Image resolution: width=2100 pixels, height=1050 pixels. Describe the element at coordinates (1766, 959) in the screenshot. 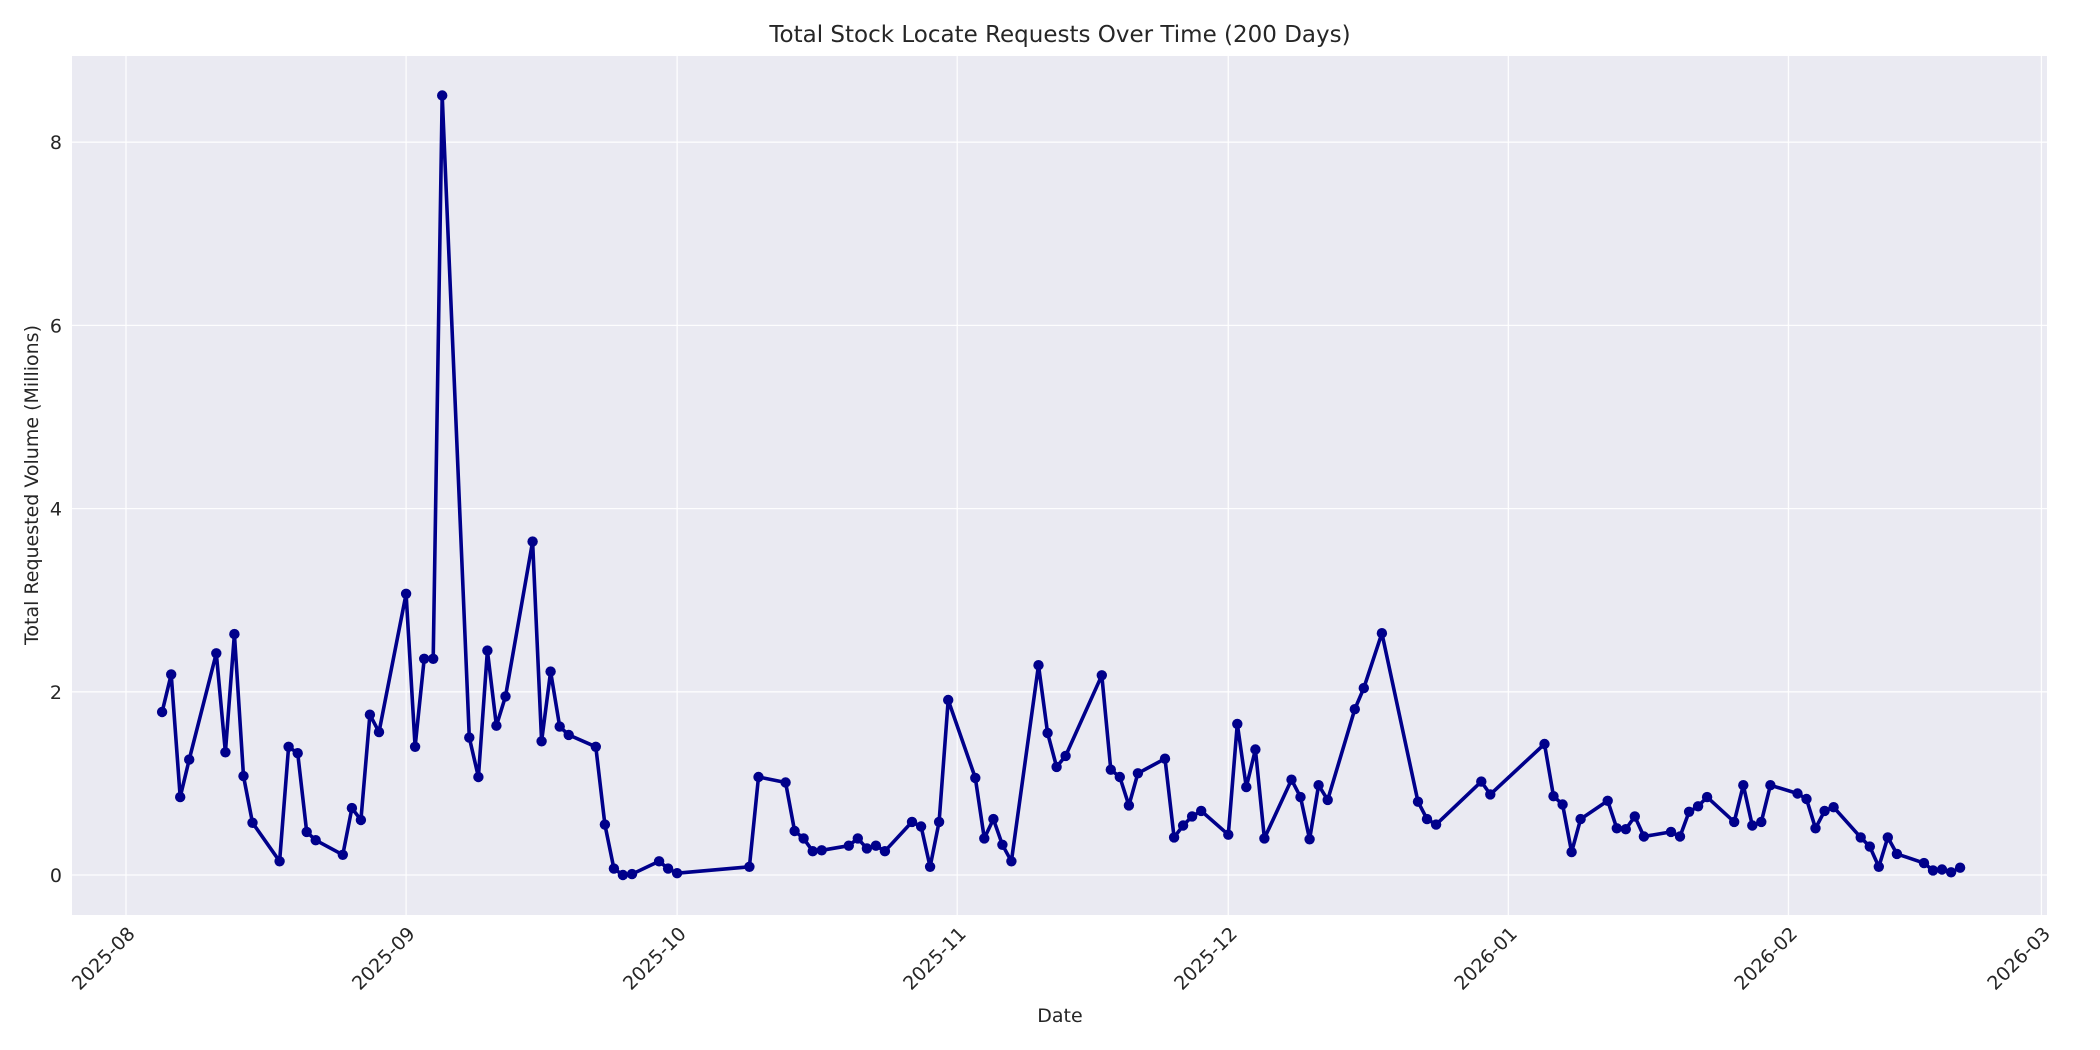

I see `x-tick-label: 2026-02` at that location.